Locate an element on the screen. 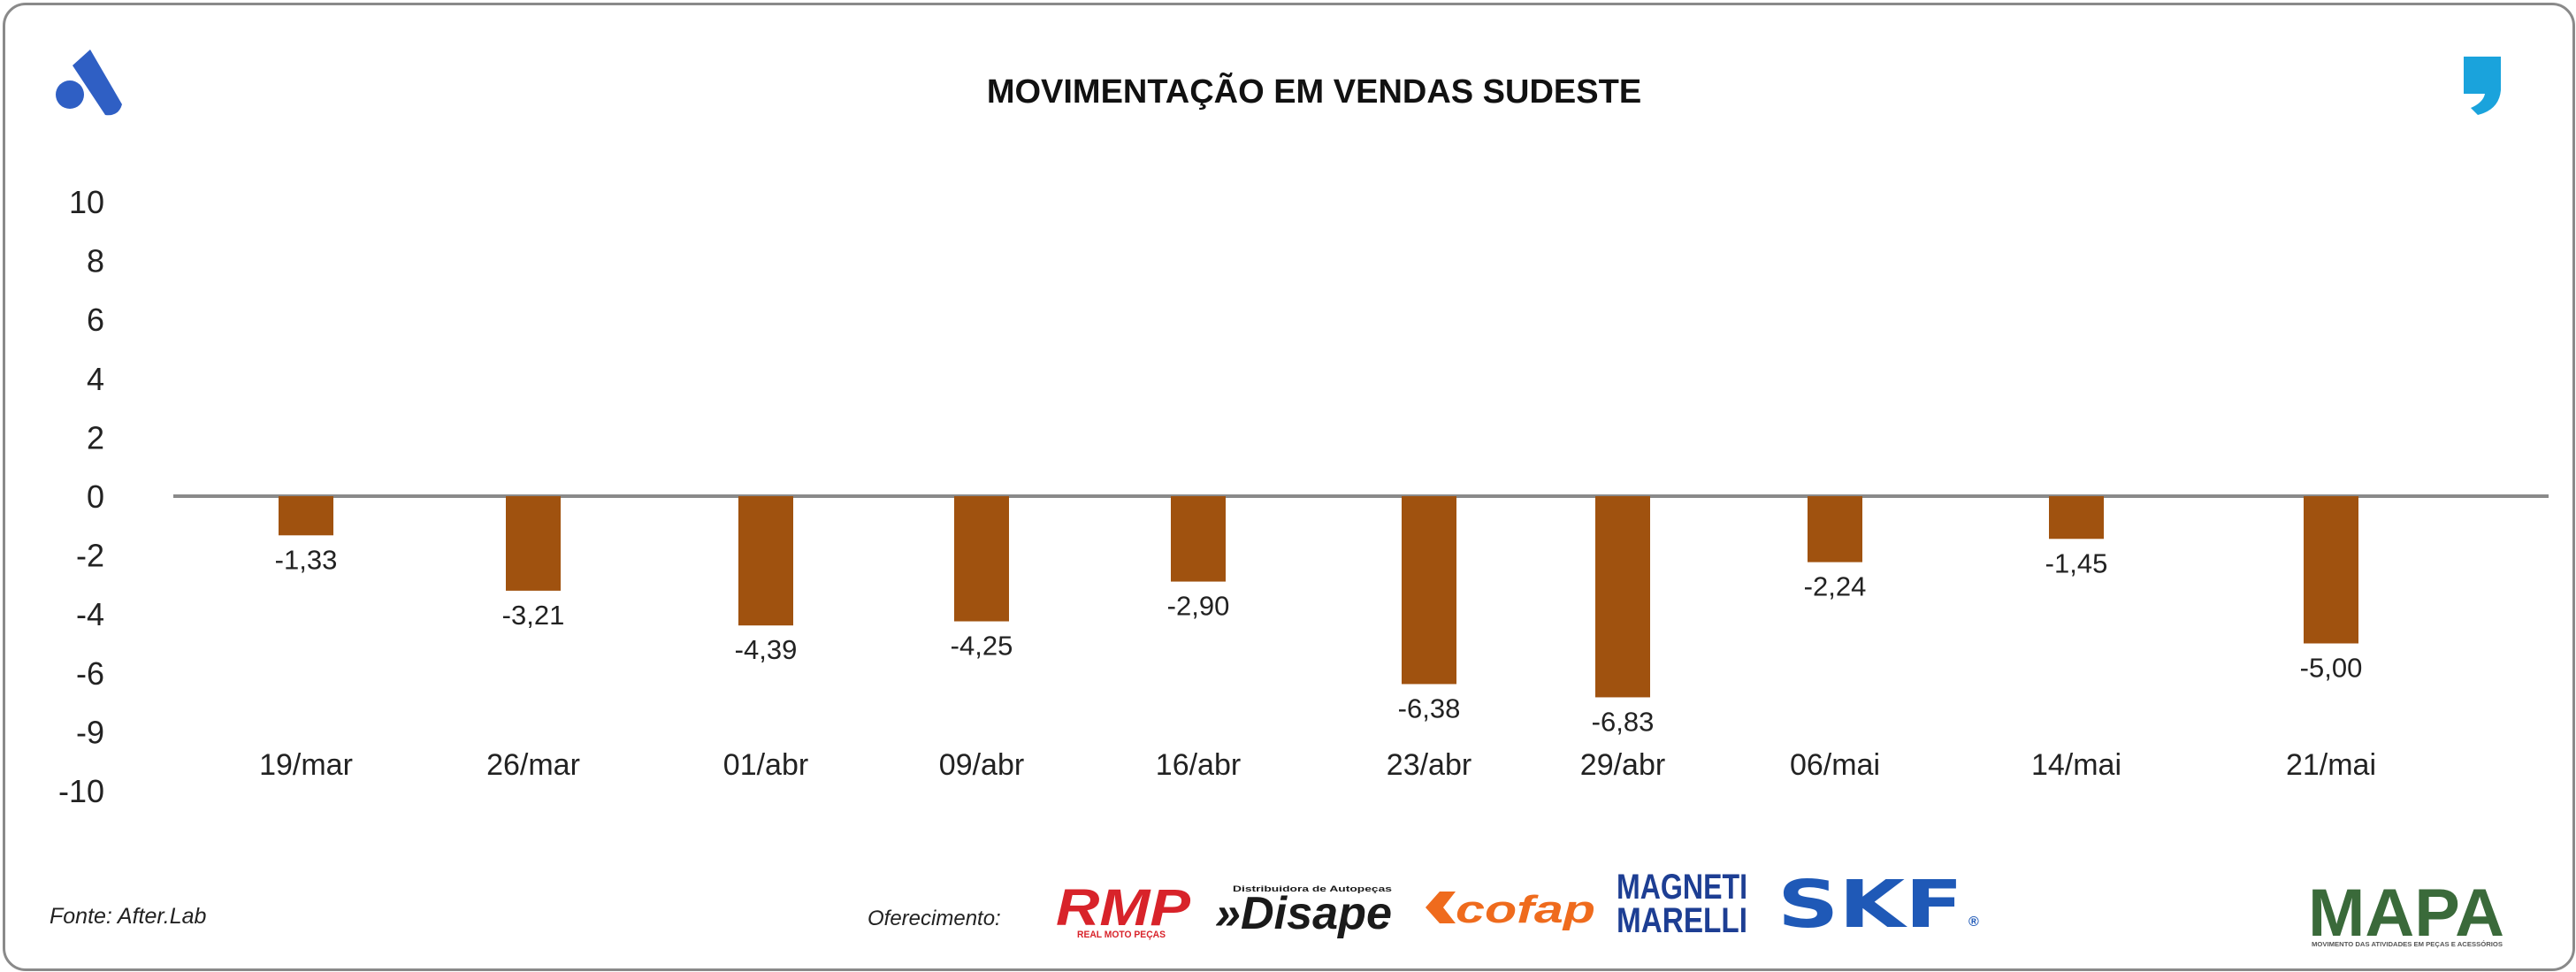 This screenshot has height=972, width=2576. y-tick-label: 0 is located at coordinates (96, 496).